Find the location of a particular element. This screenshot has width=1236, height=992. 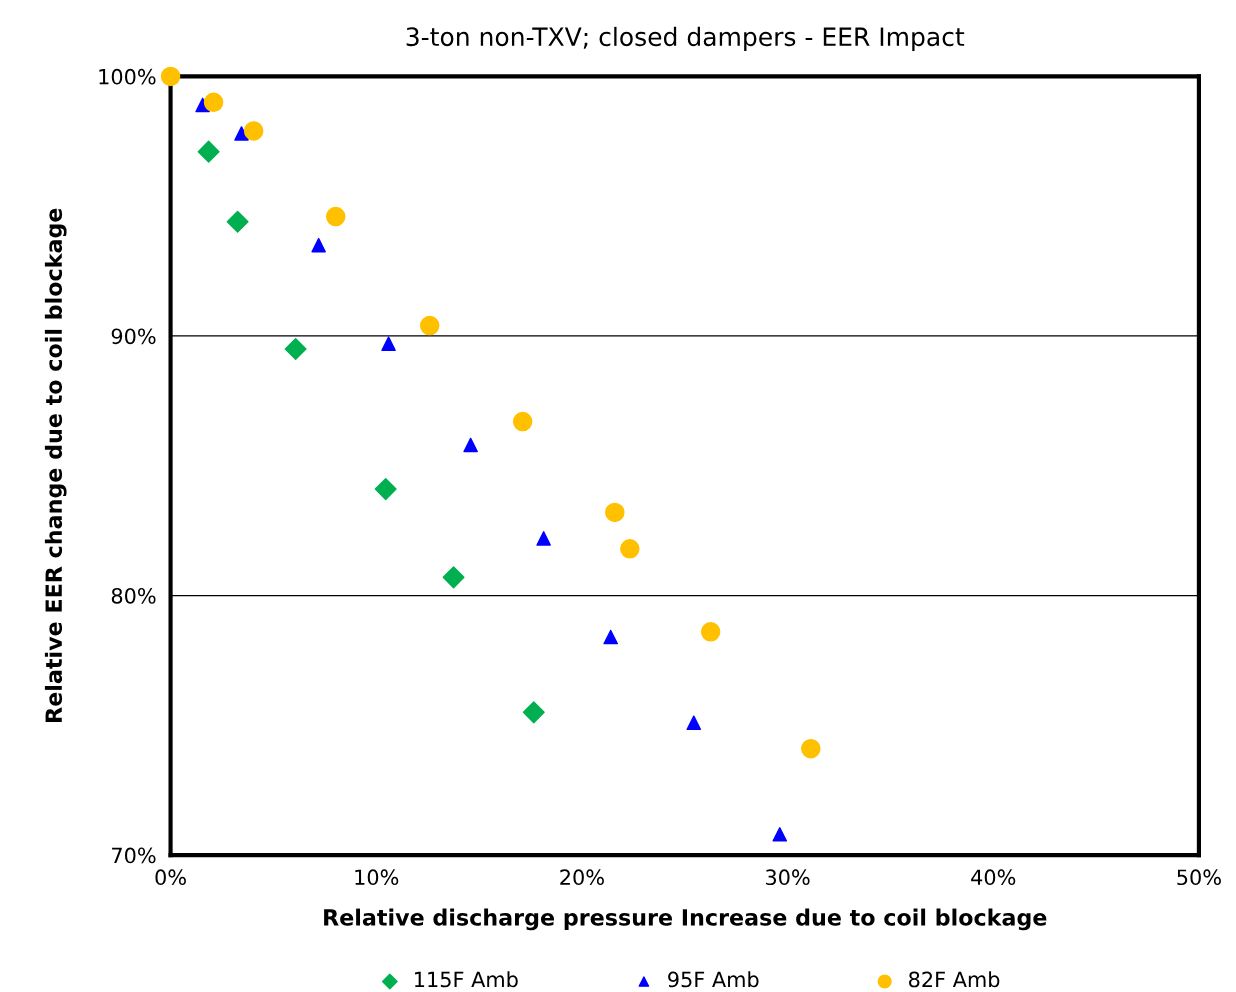

y-axis-title: Relative EER change due to coil blockage is located at coordinates (55, 465).